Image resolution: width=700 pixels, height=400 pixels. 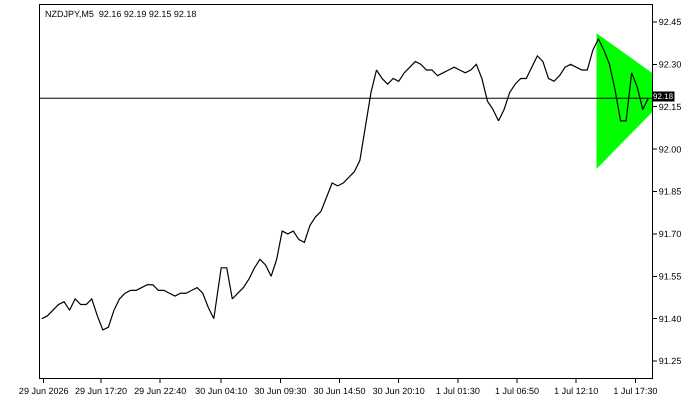 I want to click on x-tick-label: 30 Jun 04:10, so click(x=221, y=391).